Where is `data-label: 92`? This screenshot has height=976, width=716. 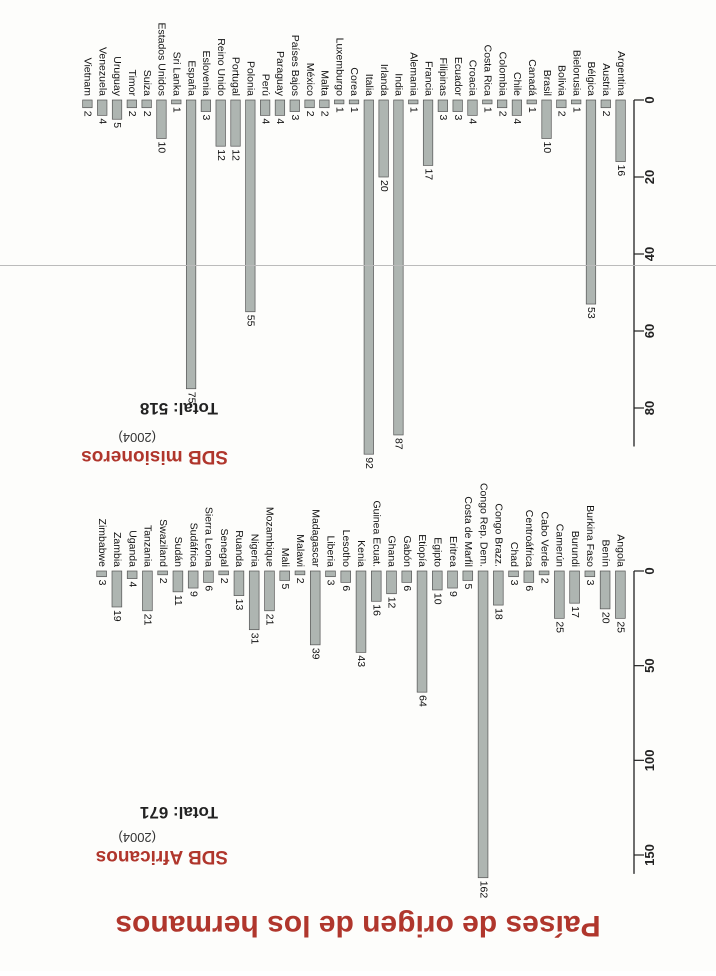
data-label: 92 is located at coordinates (369, 463).